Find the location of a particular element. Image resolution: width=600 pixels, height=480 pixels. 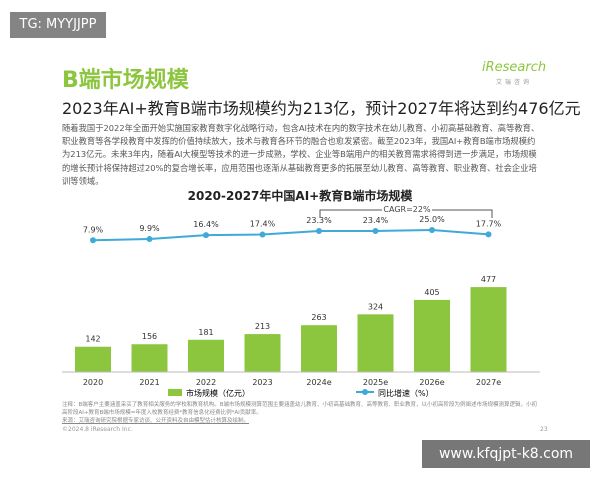

iresearch-logo: iResearch is located at coordinates (514, 67).